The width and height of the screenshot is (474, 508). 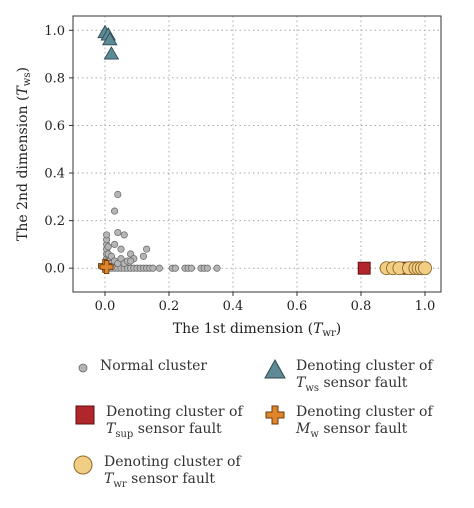 I want to click on x-axis-label: The 1st dimension (Twr), so click(x=257, y=330).